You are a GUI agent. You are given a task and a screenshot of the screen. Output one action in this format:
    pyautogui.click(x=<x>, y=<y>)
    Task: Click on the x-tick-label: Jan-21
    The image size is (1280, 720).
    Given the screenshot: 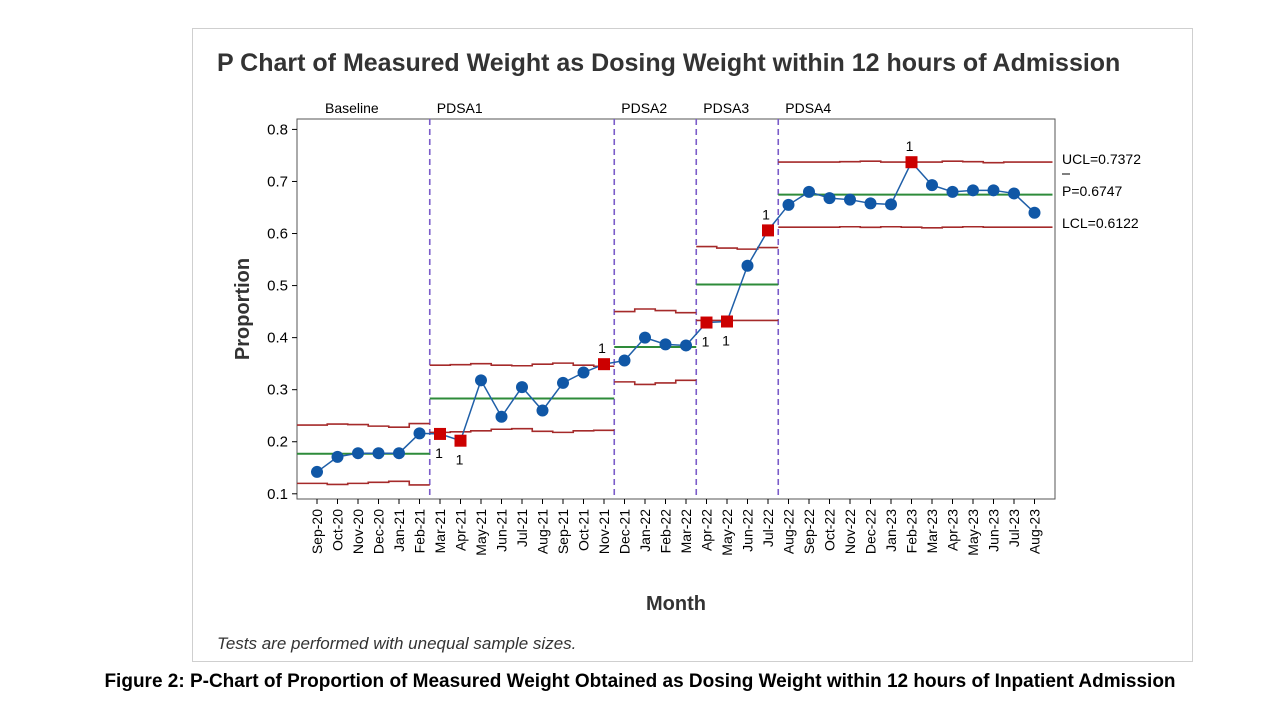 What is the action you would take?
    pyautogui.click(x=399, y=530)
    